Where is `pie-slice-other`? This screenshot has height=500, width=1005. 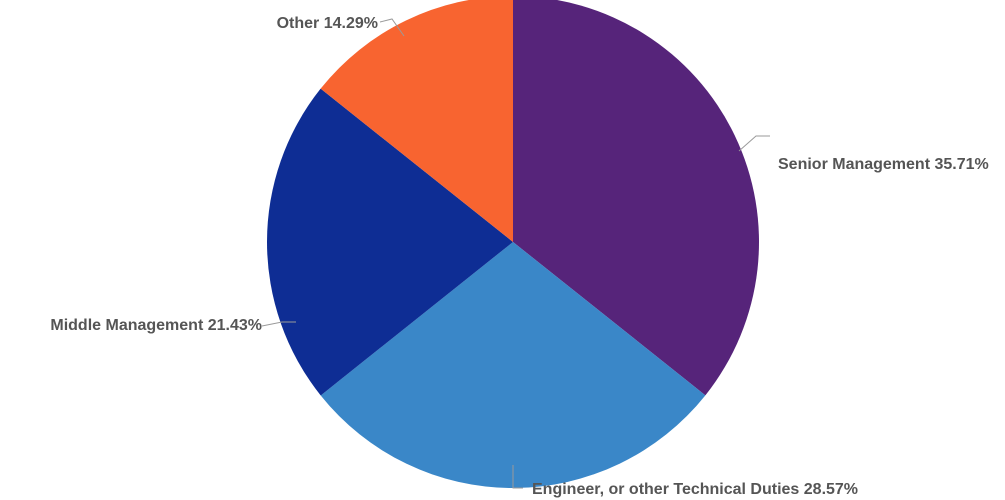
pie-slice-other is located at coordinates (416, 121).